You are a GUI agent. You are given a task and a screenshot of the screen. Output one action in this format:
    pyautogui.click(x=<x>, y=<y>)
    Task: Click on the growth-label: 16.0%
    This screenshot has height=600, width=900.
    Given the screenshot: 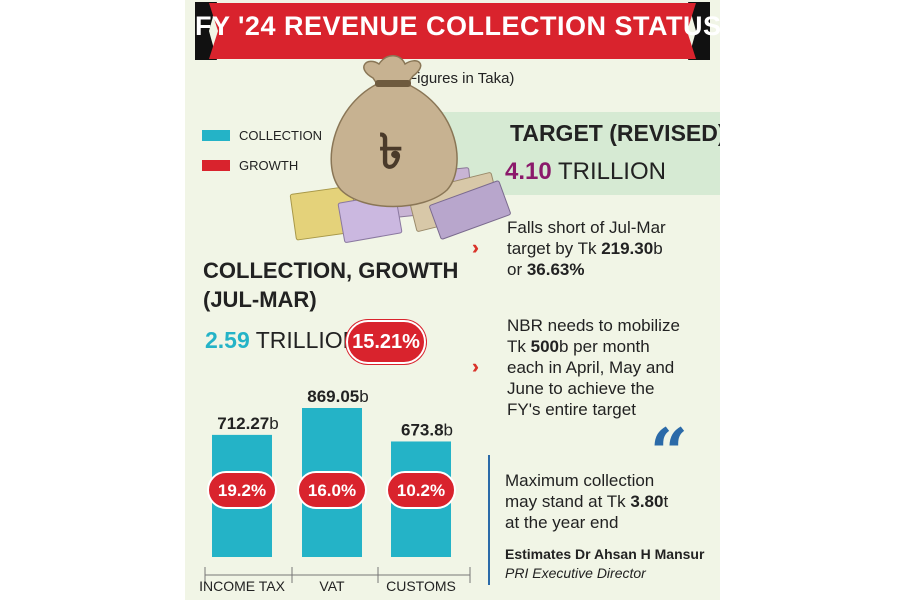 What is the action you would take?
    pyautogui.click(x=332, y=490)
    